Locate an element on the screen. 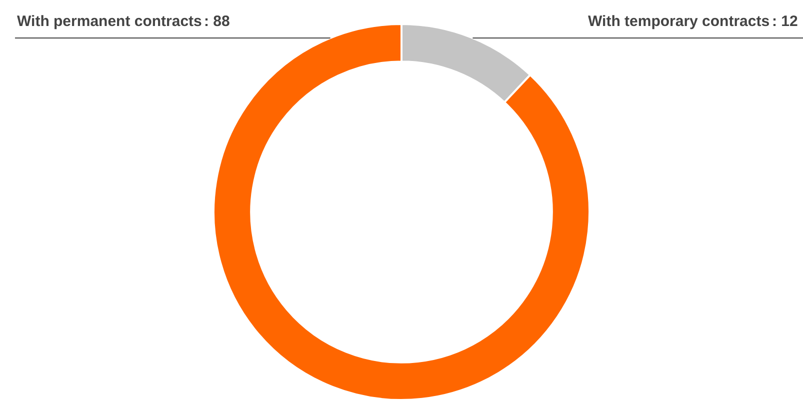 The image size is (803, 402). slice-label: With permanent contracts is located at coordinates (109, 21).